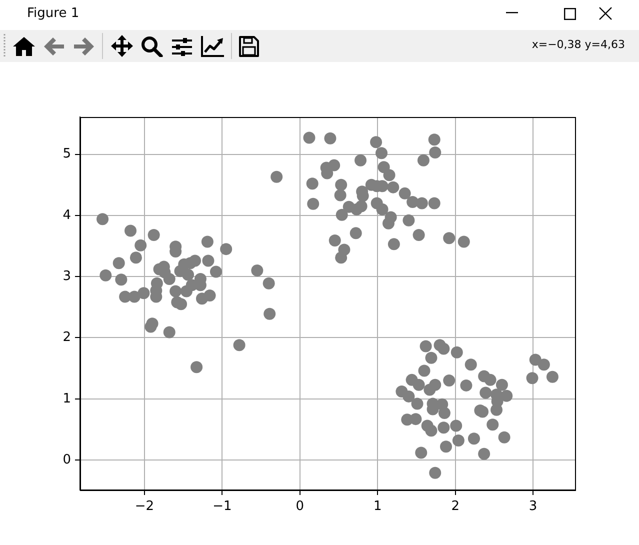 This screenshot has height=545, width=639. I want to click on x-tick-label: 1, so click(377, 506).